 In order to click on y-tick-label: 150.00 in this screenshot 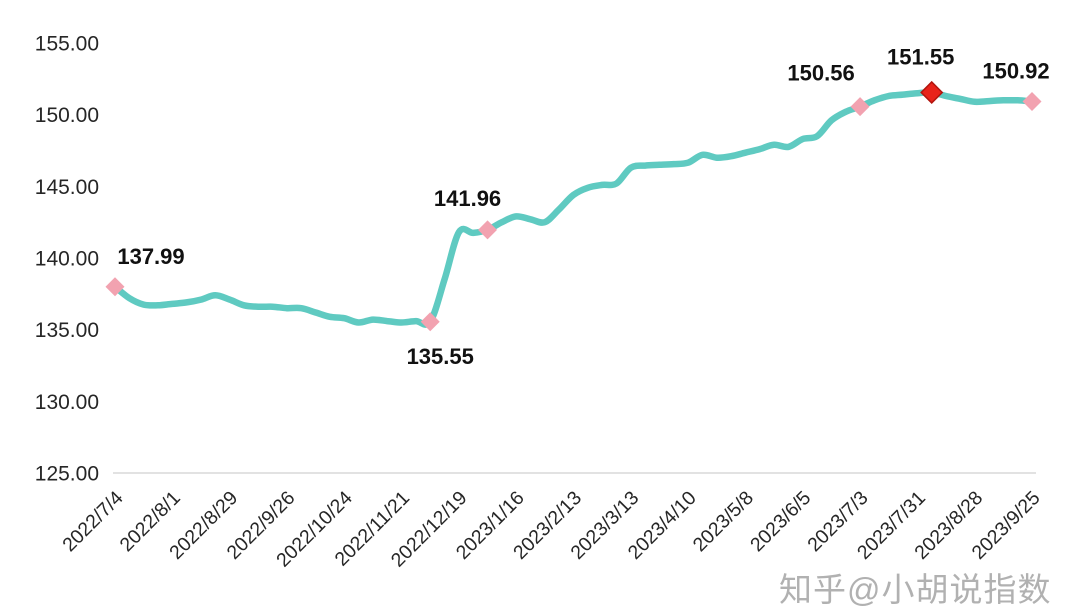, I will do `click(67, 115)`.